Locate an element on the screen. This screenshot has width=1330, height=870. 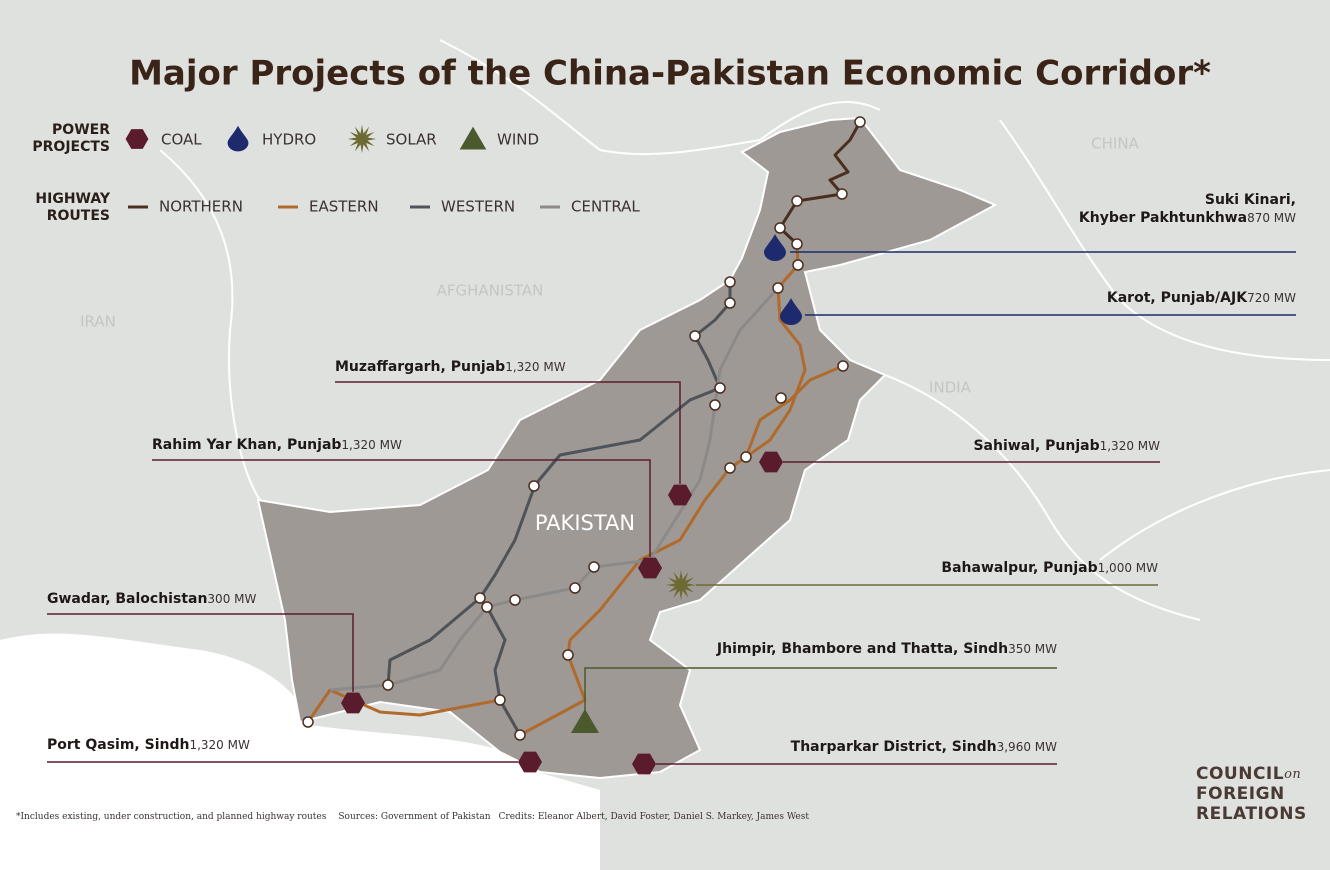
project-capacity: 350 MW is located at coordinates (1032, 649).